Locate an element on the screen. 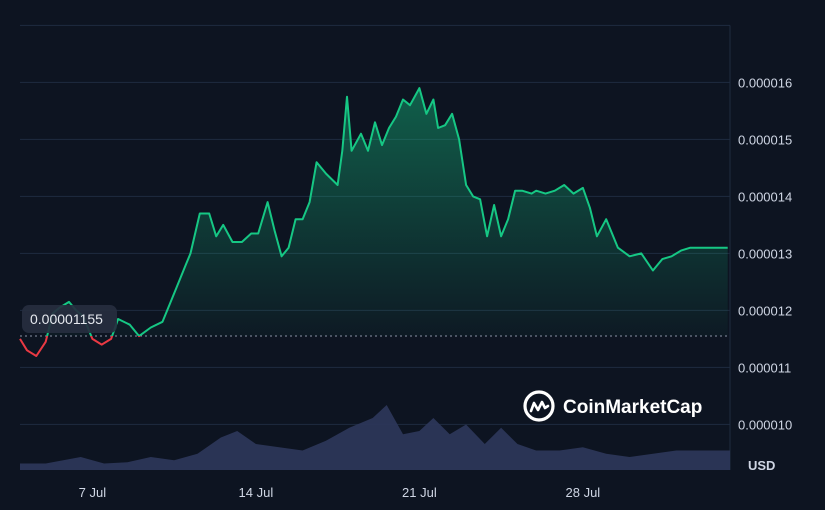  reference-price-badge: 0.00001155 is located at coordinates (69, 319).